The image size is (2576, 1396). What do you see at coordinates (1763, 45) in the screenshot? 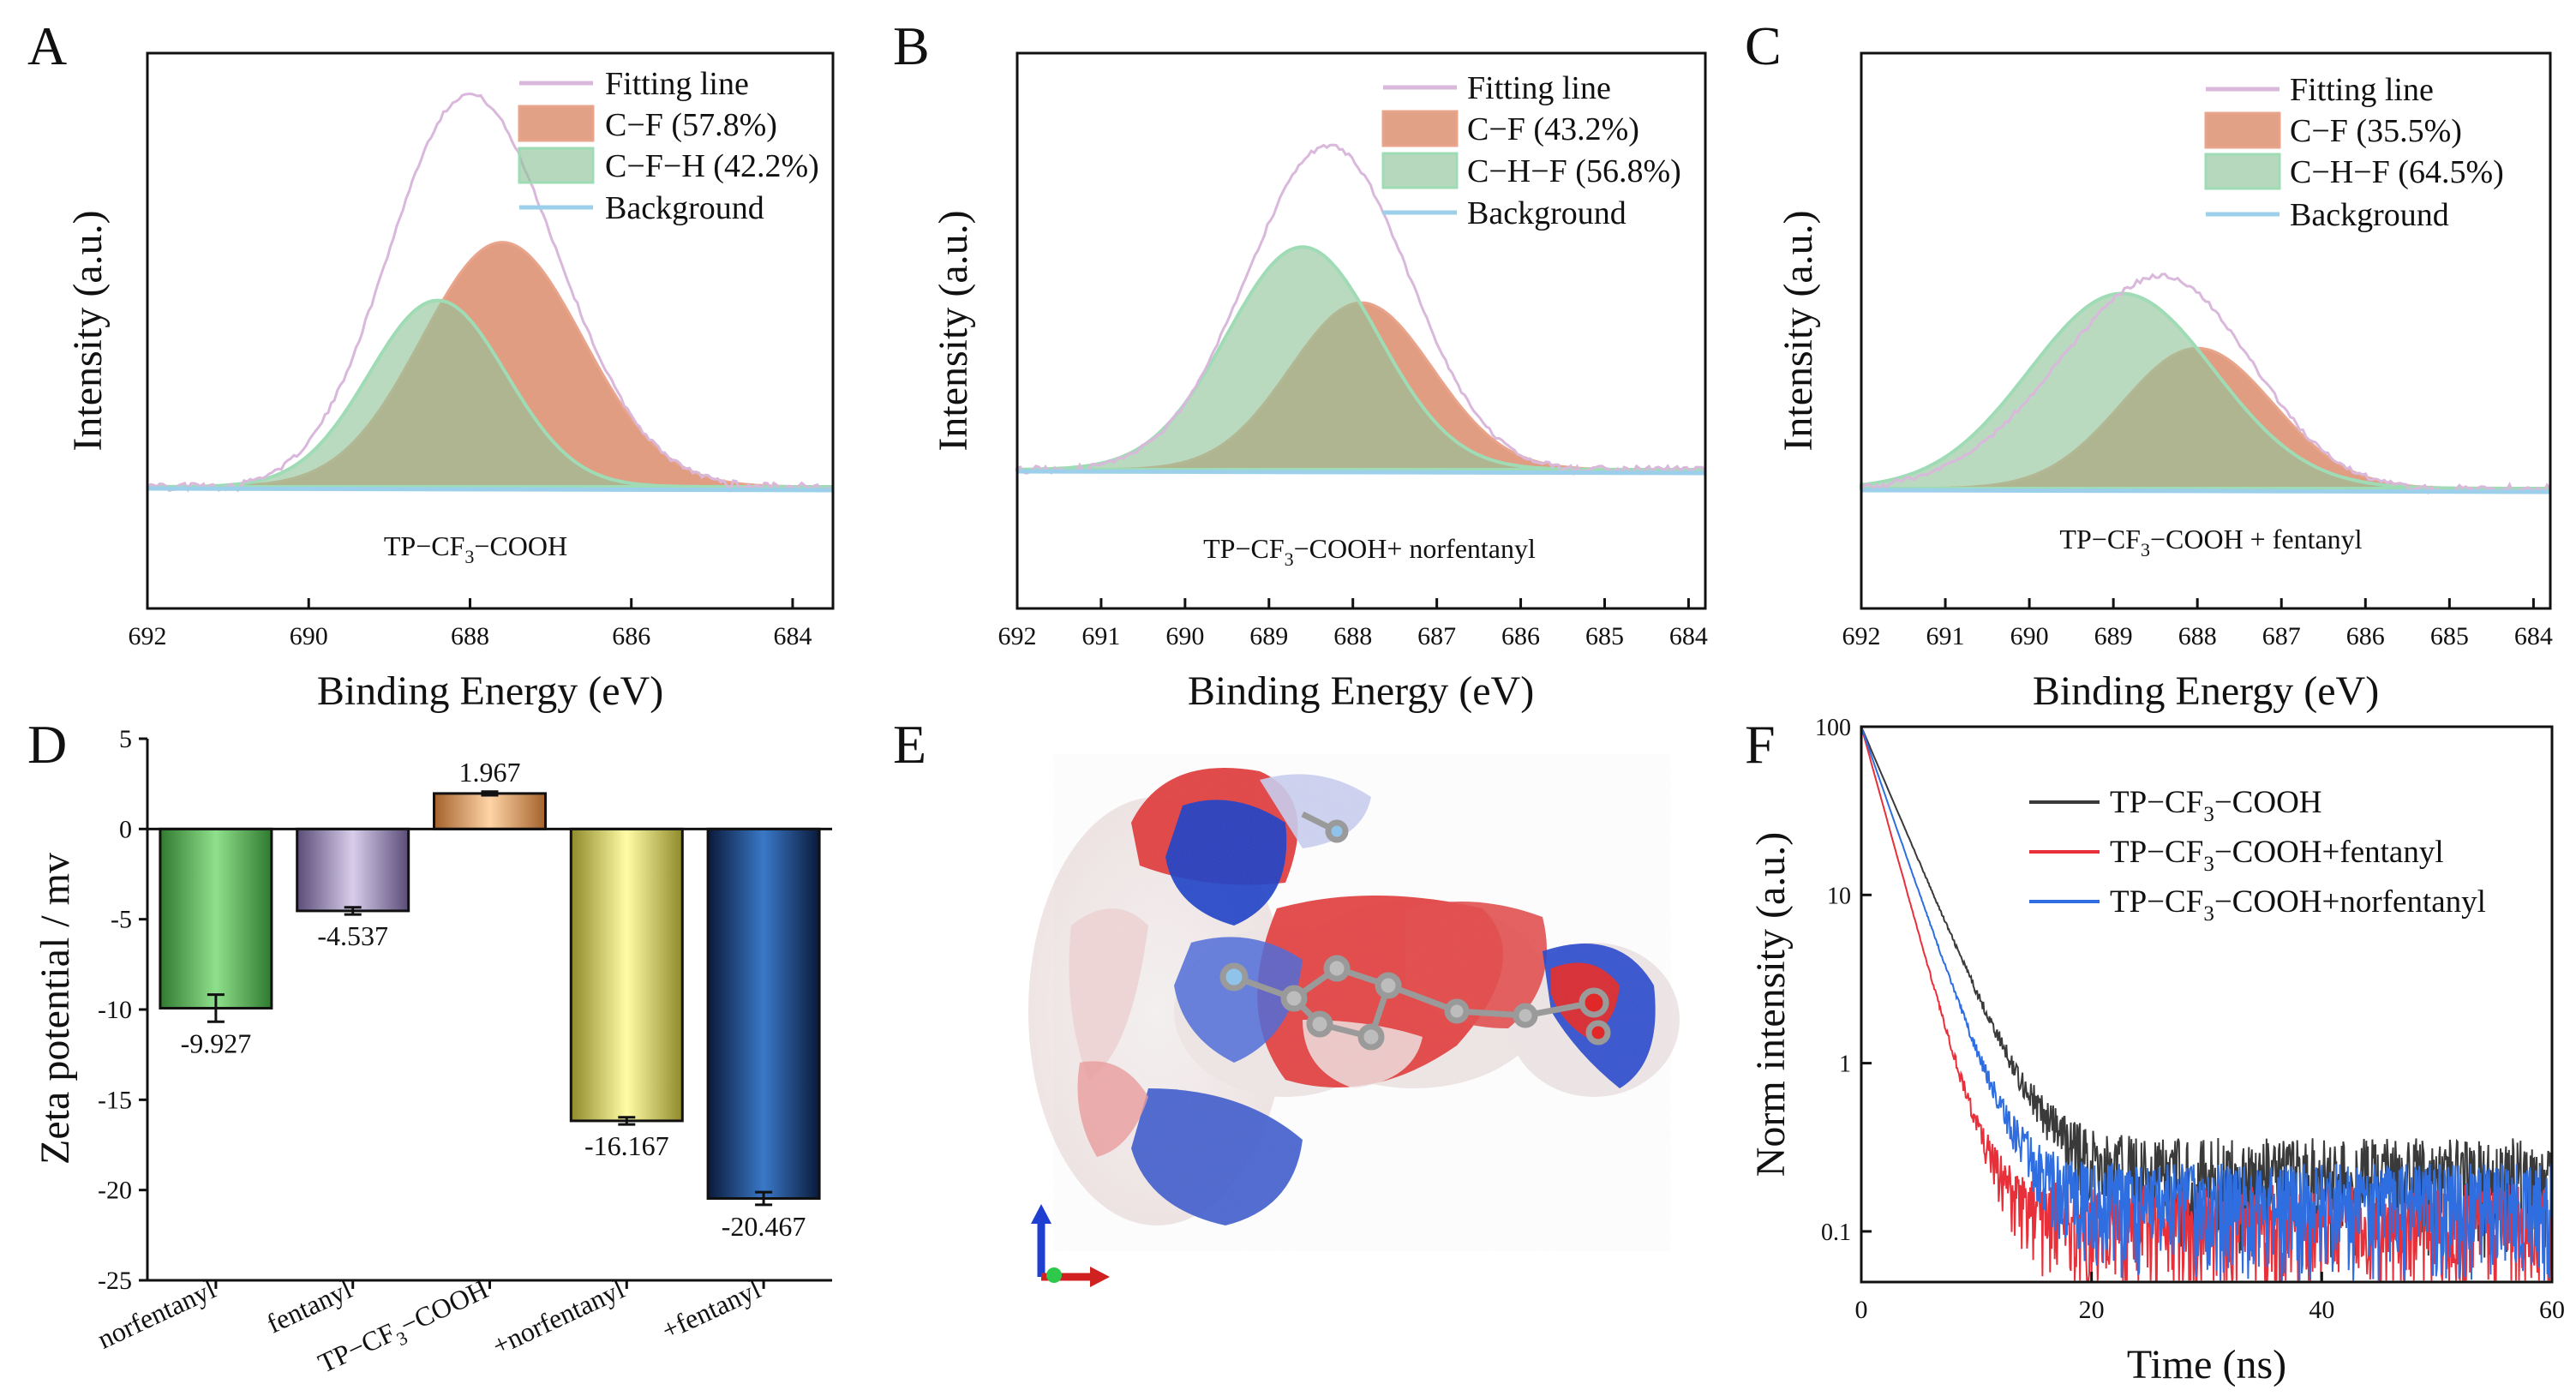
I see `panel-label-c: C` at bounding box center [1763, 45].